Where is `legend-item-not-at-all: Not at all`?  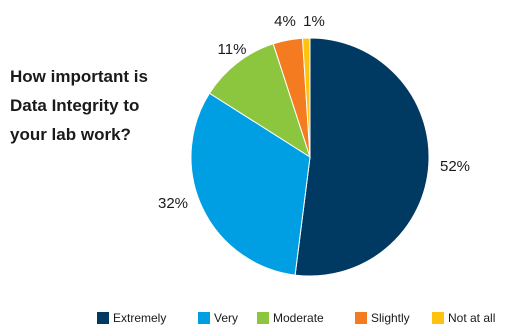
legend-item-not-at-all: Not at all is located at coordinates (463, 318).